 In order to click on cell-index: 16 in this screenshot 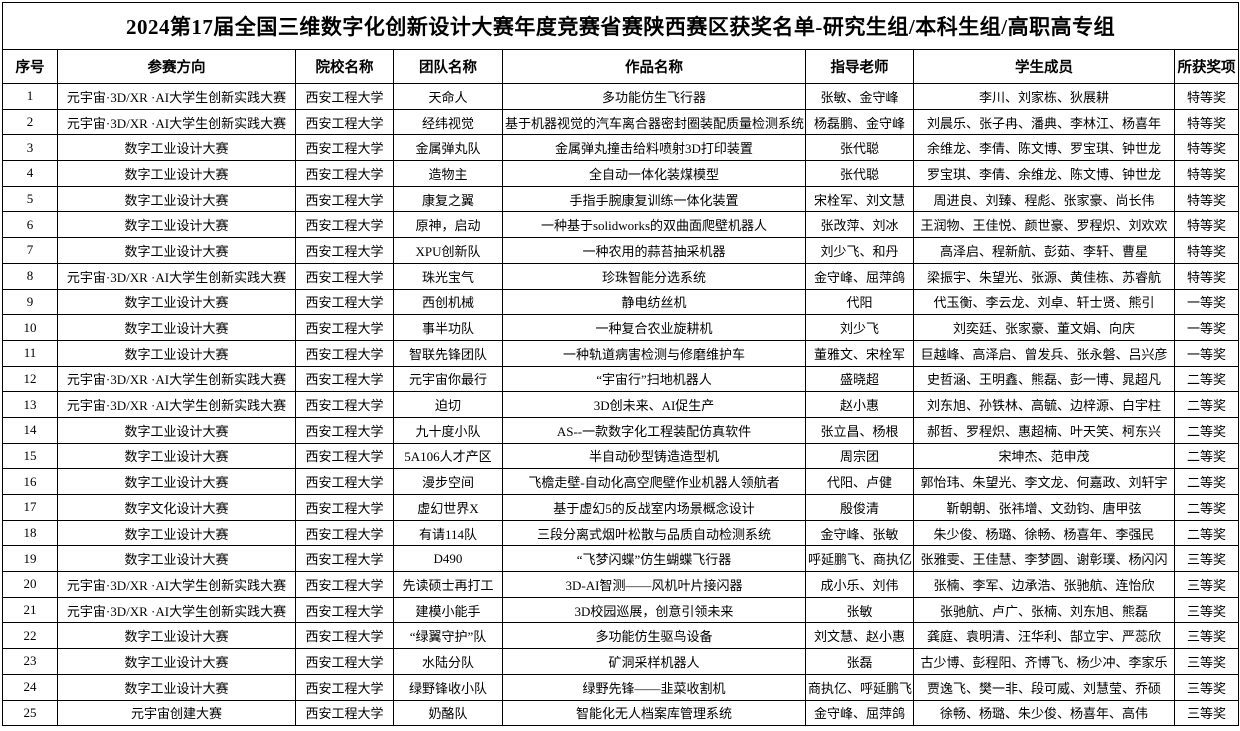, I will do `click(30, 481)`.